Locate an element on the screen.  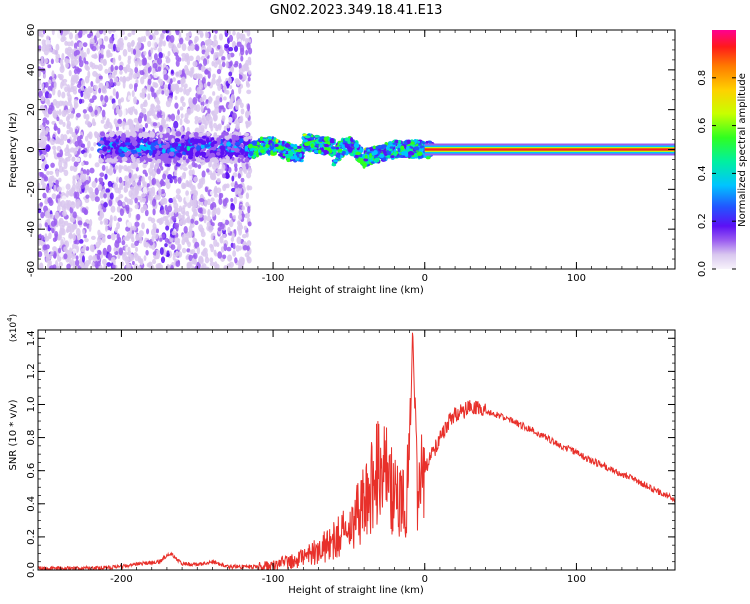
y-tick-label: 0 is located at coordinates (31, 149).